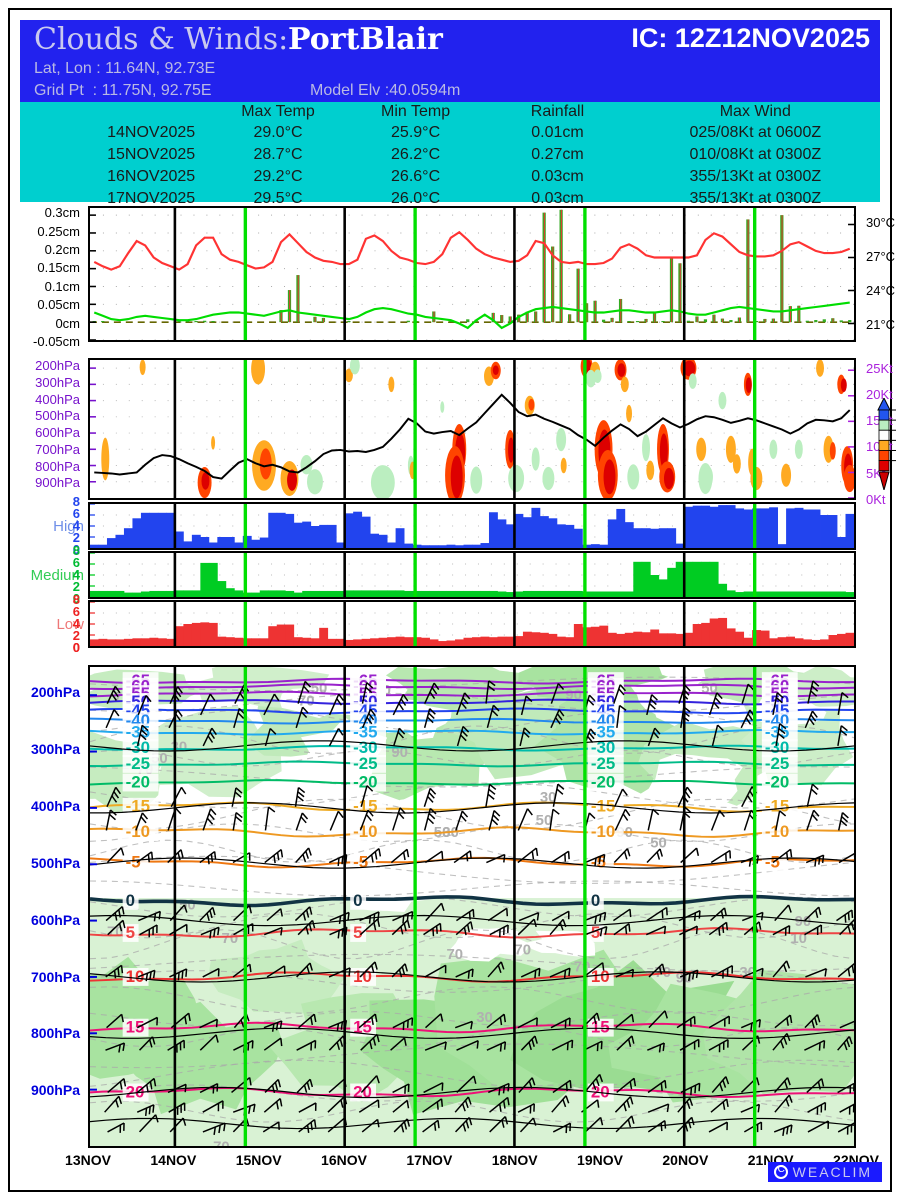  Describe the element at coordinates (76, 574) in the screenshot. I see `medium-cloud-panel-tick-2: 4` at that location.